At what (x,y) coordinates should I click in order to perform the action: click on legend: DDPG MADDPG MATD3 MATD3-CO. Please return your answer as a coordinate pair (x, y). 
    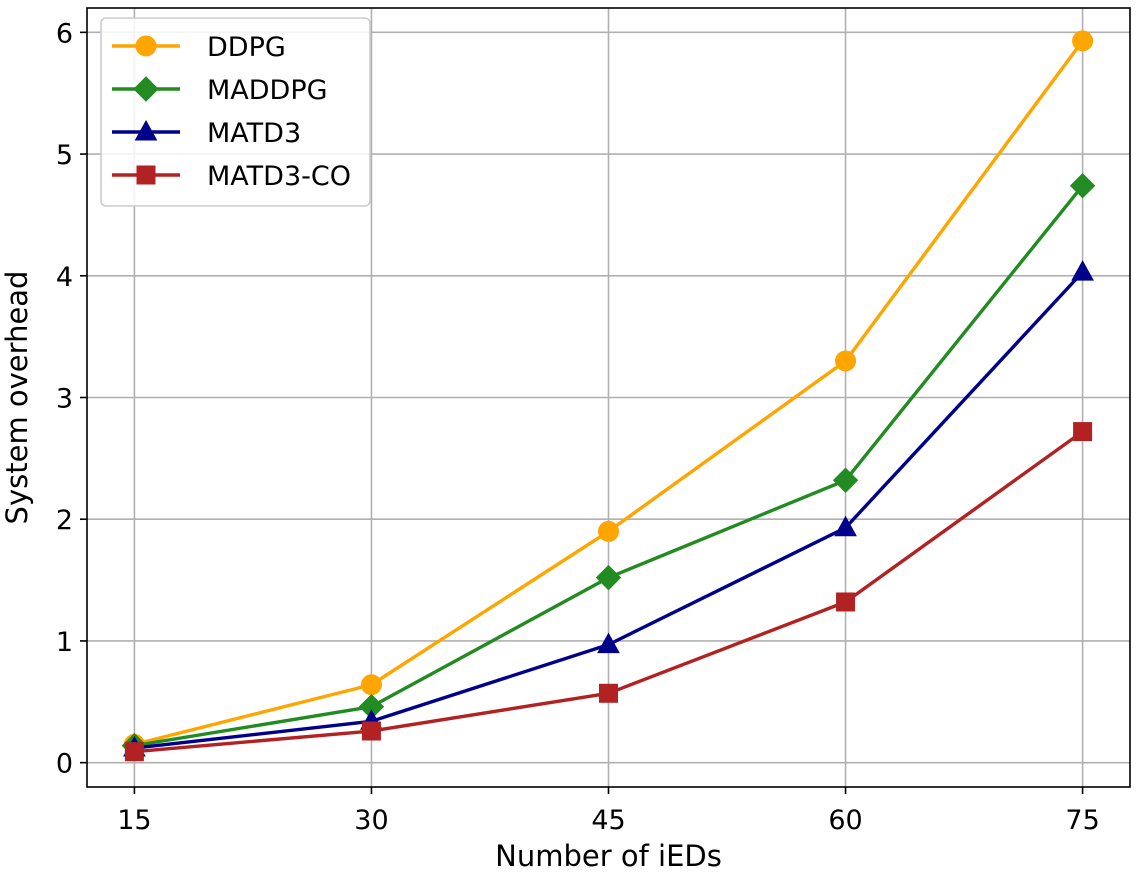
    Looking at the image, I should click on (235, 112).